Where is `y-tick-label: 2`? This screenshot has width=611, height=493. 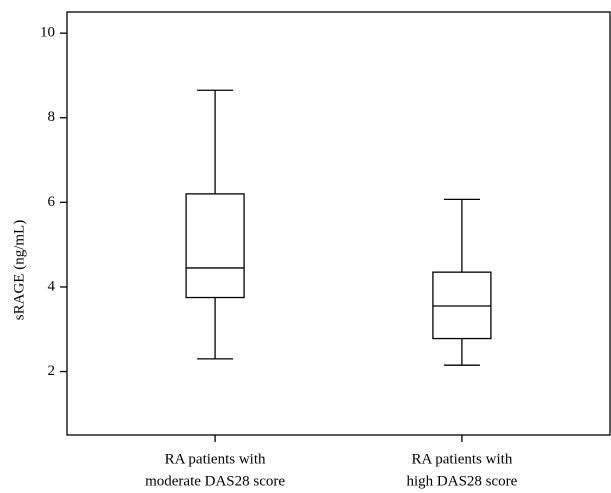 y-tick-label: 2 is located at coordinates (52, 371).